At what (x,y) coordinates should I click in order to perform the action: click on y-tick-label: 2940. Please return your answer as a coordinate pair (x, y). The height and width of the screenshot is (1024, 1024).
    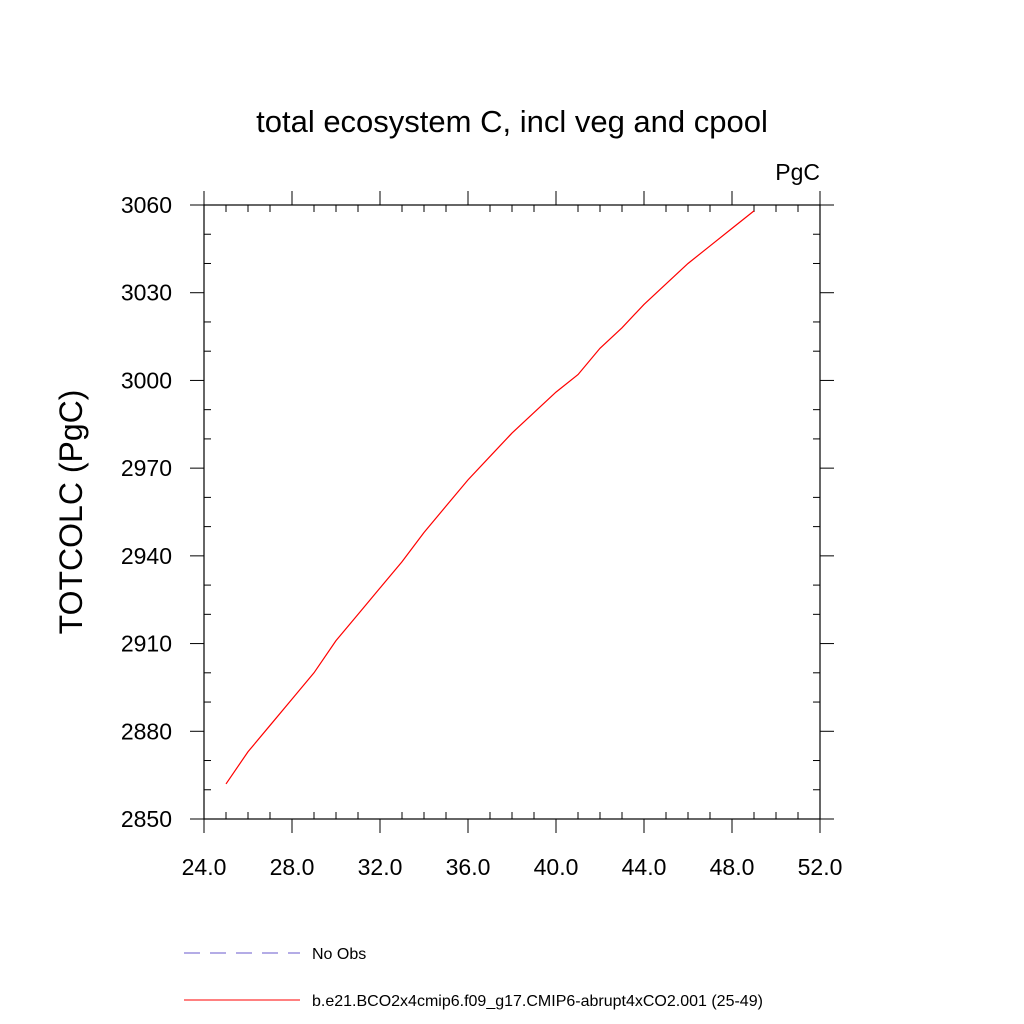
    Looking at the image, I should click on (146, 556).